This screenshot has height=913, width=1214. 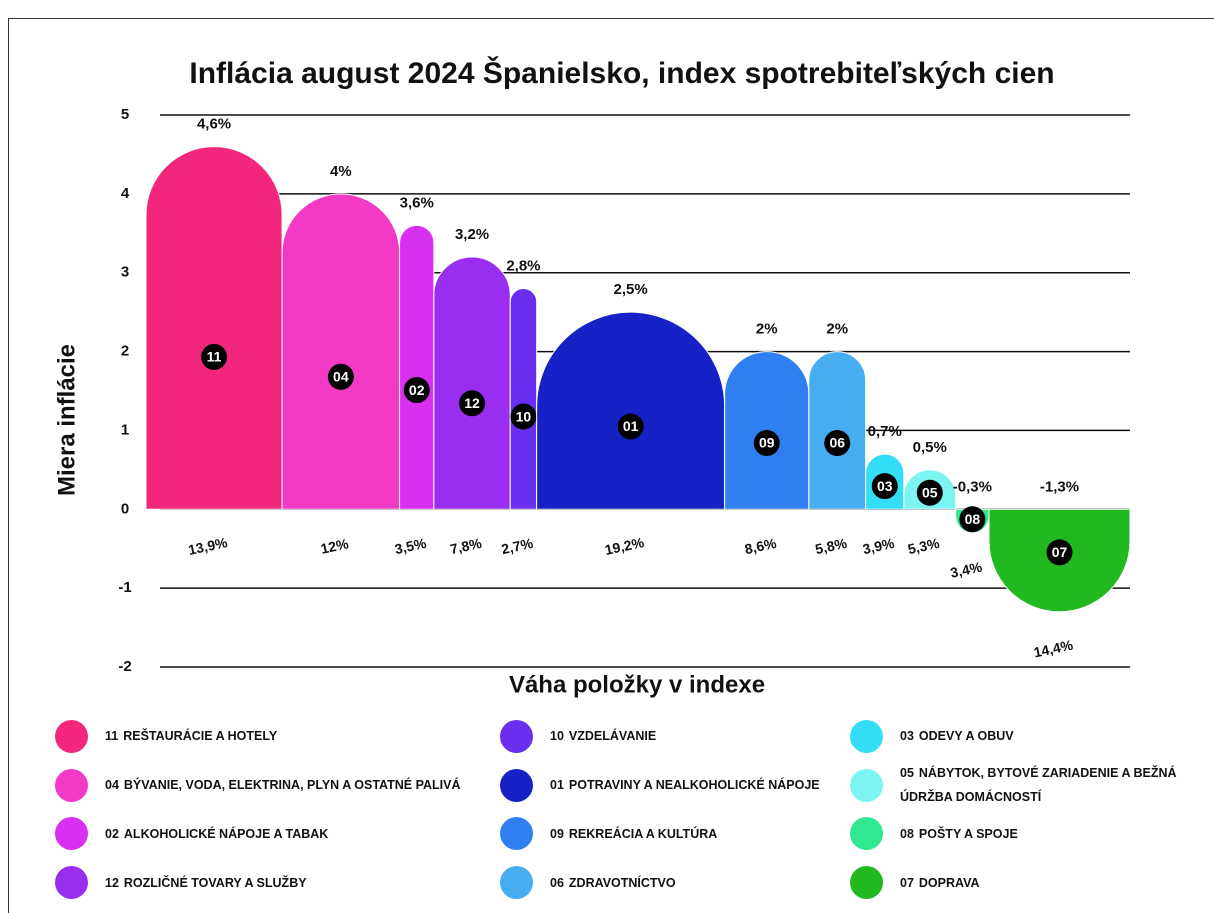 What do you see at coordinates (125, 114) in the screenshot?
I see `y-tick-label: 5` at bounding box center [125, 114].